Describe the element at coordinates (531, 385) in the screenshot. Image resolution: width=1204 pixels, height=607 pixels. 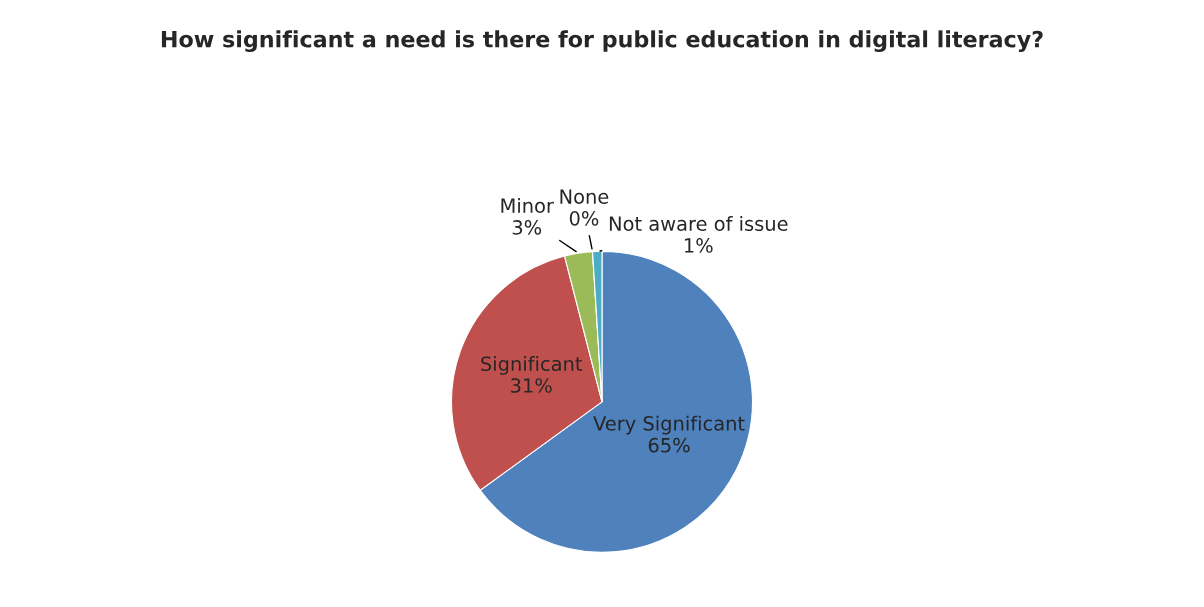
I see `data-label: 31%` at that location.